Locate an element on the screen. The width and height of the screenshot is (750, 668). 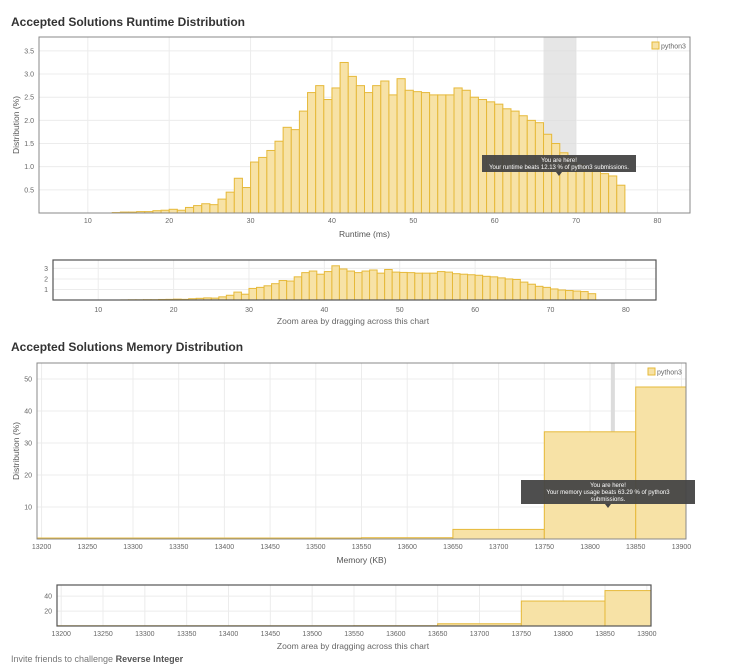
memory-tooltip-box is located at coordinates (608, 492).